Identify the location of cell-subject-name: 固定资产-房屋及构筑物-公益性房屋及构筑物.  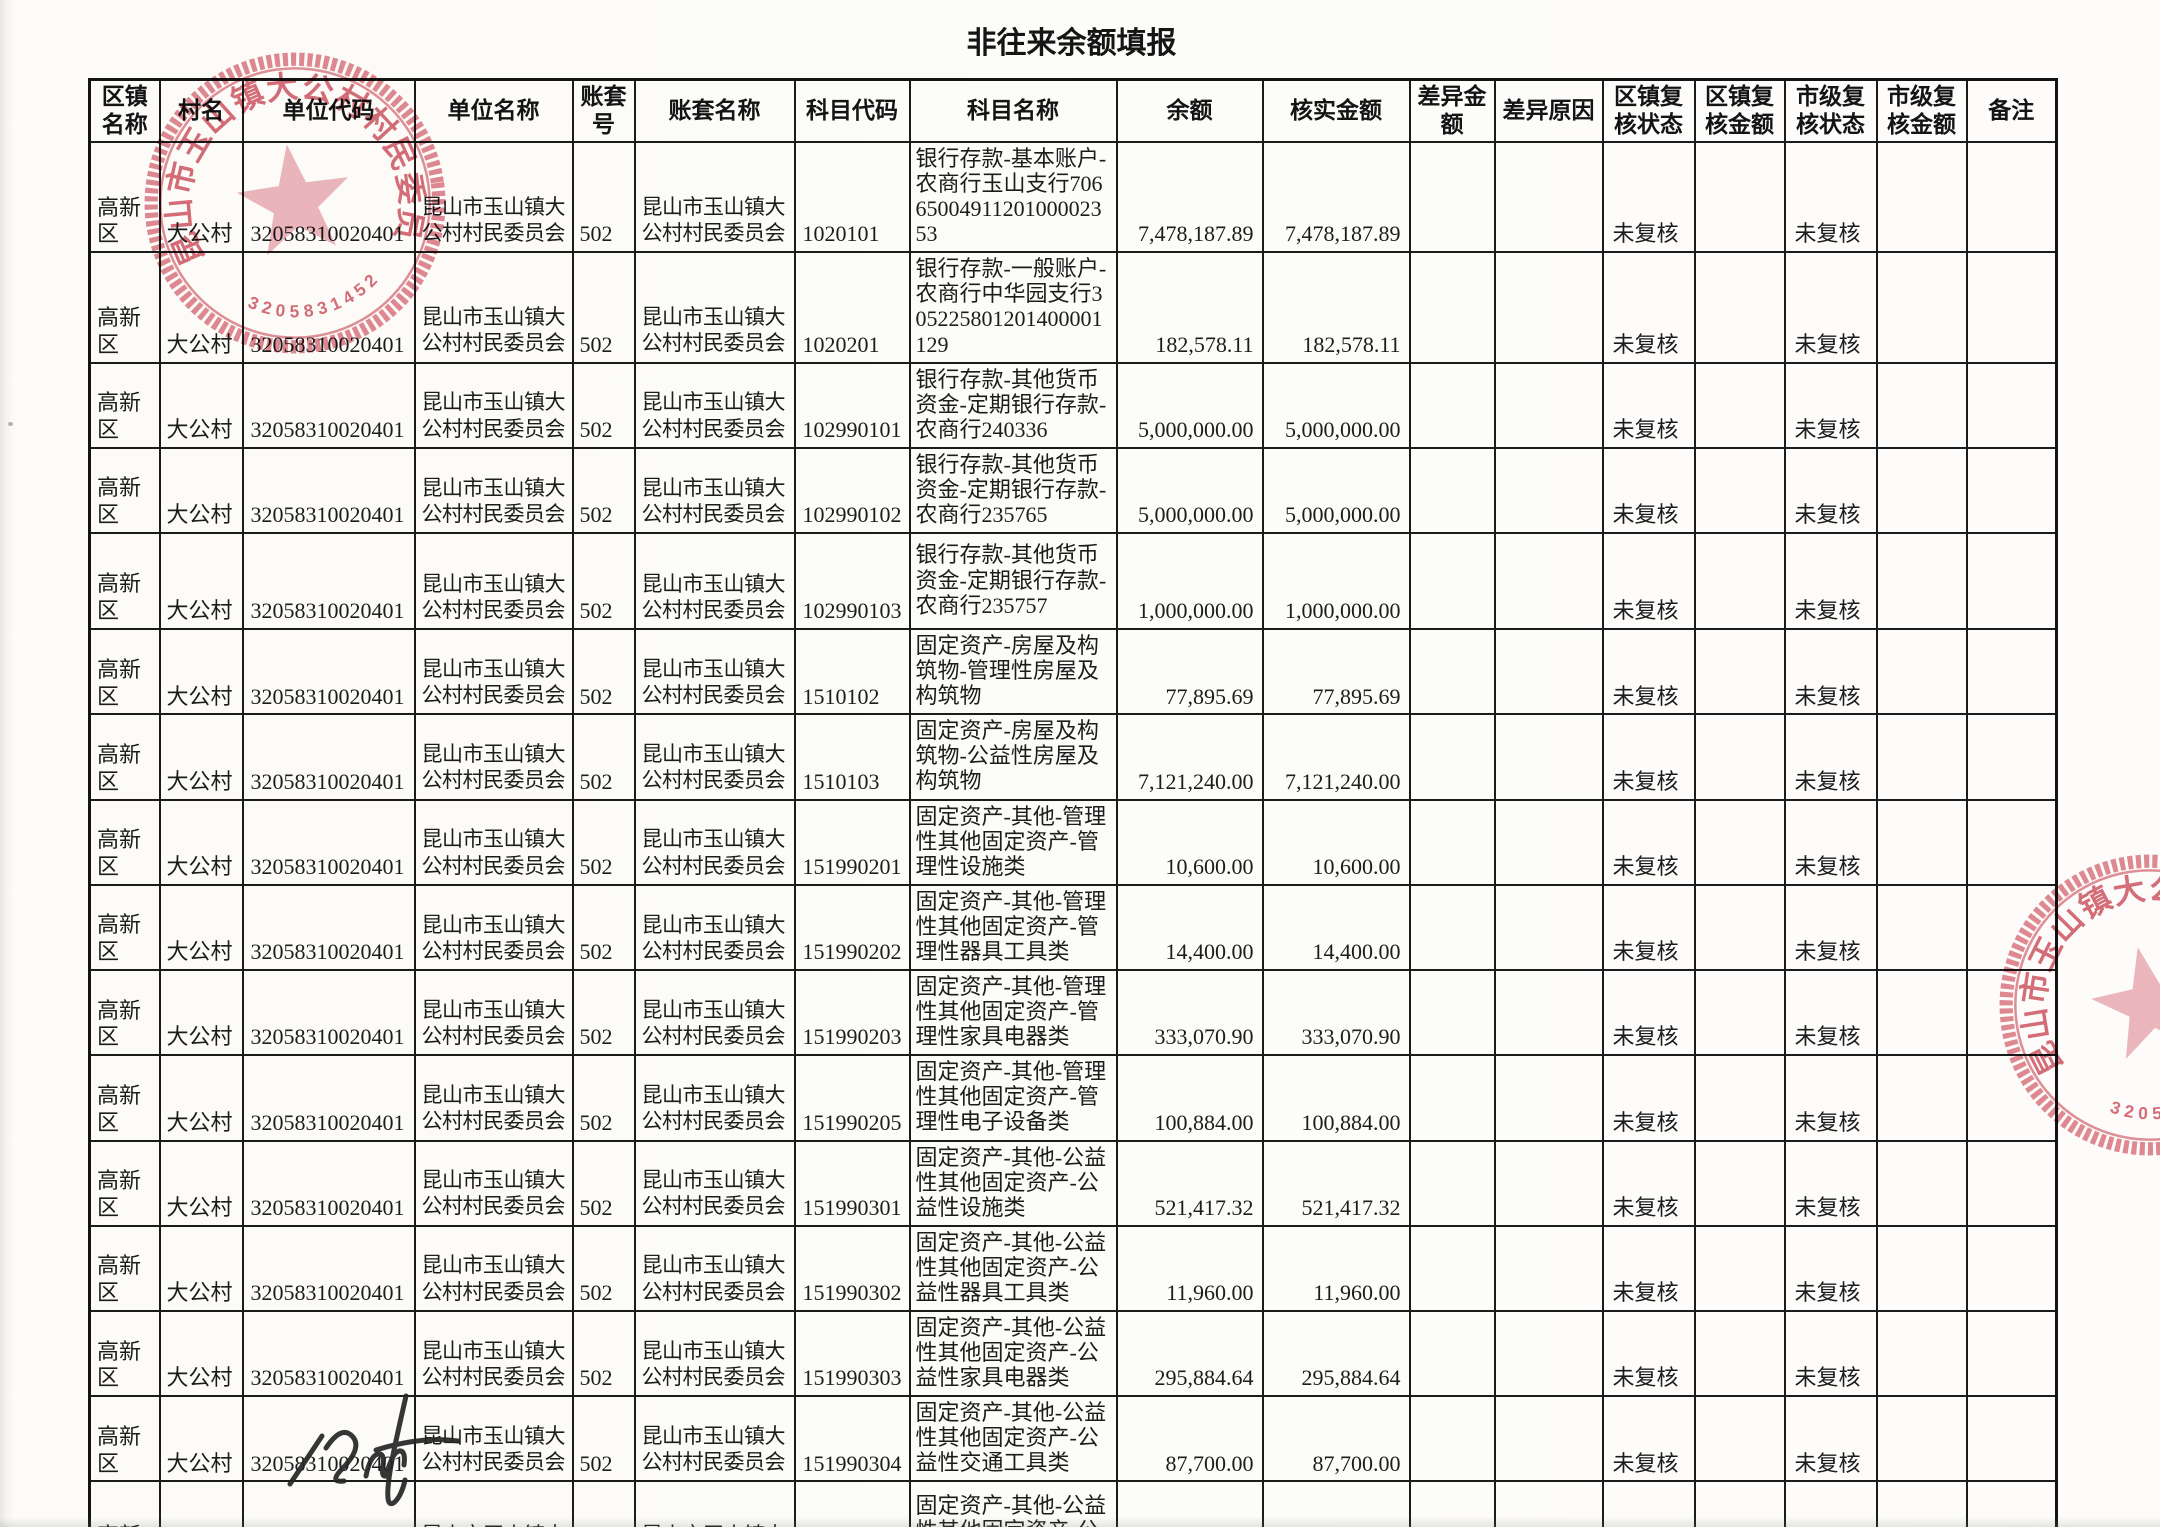
(1013, 757).